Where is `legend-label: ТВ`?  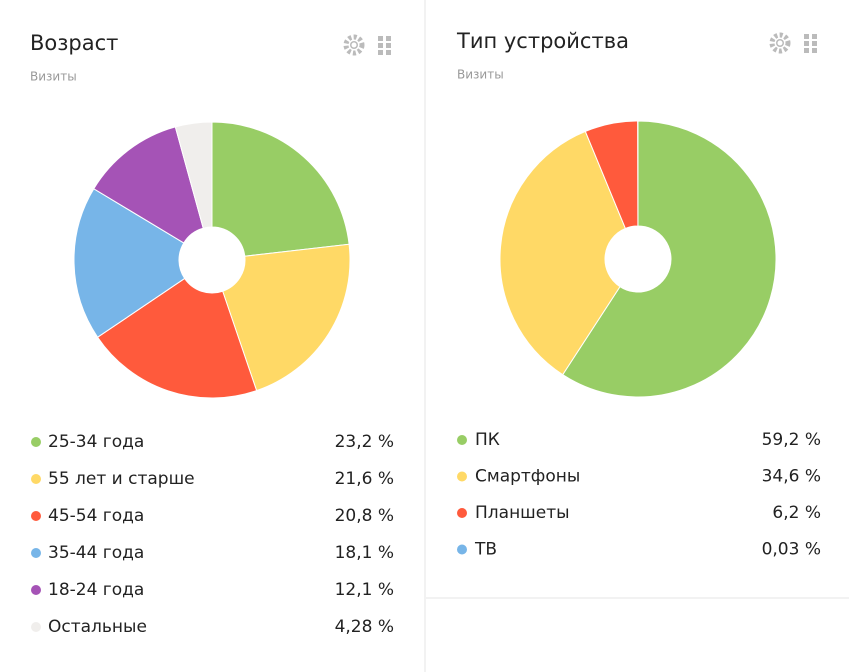 legend-label: ТВ is located at coordinates (485, 550).